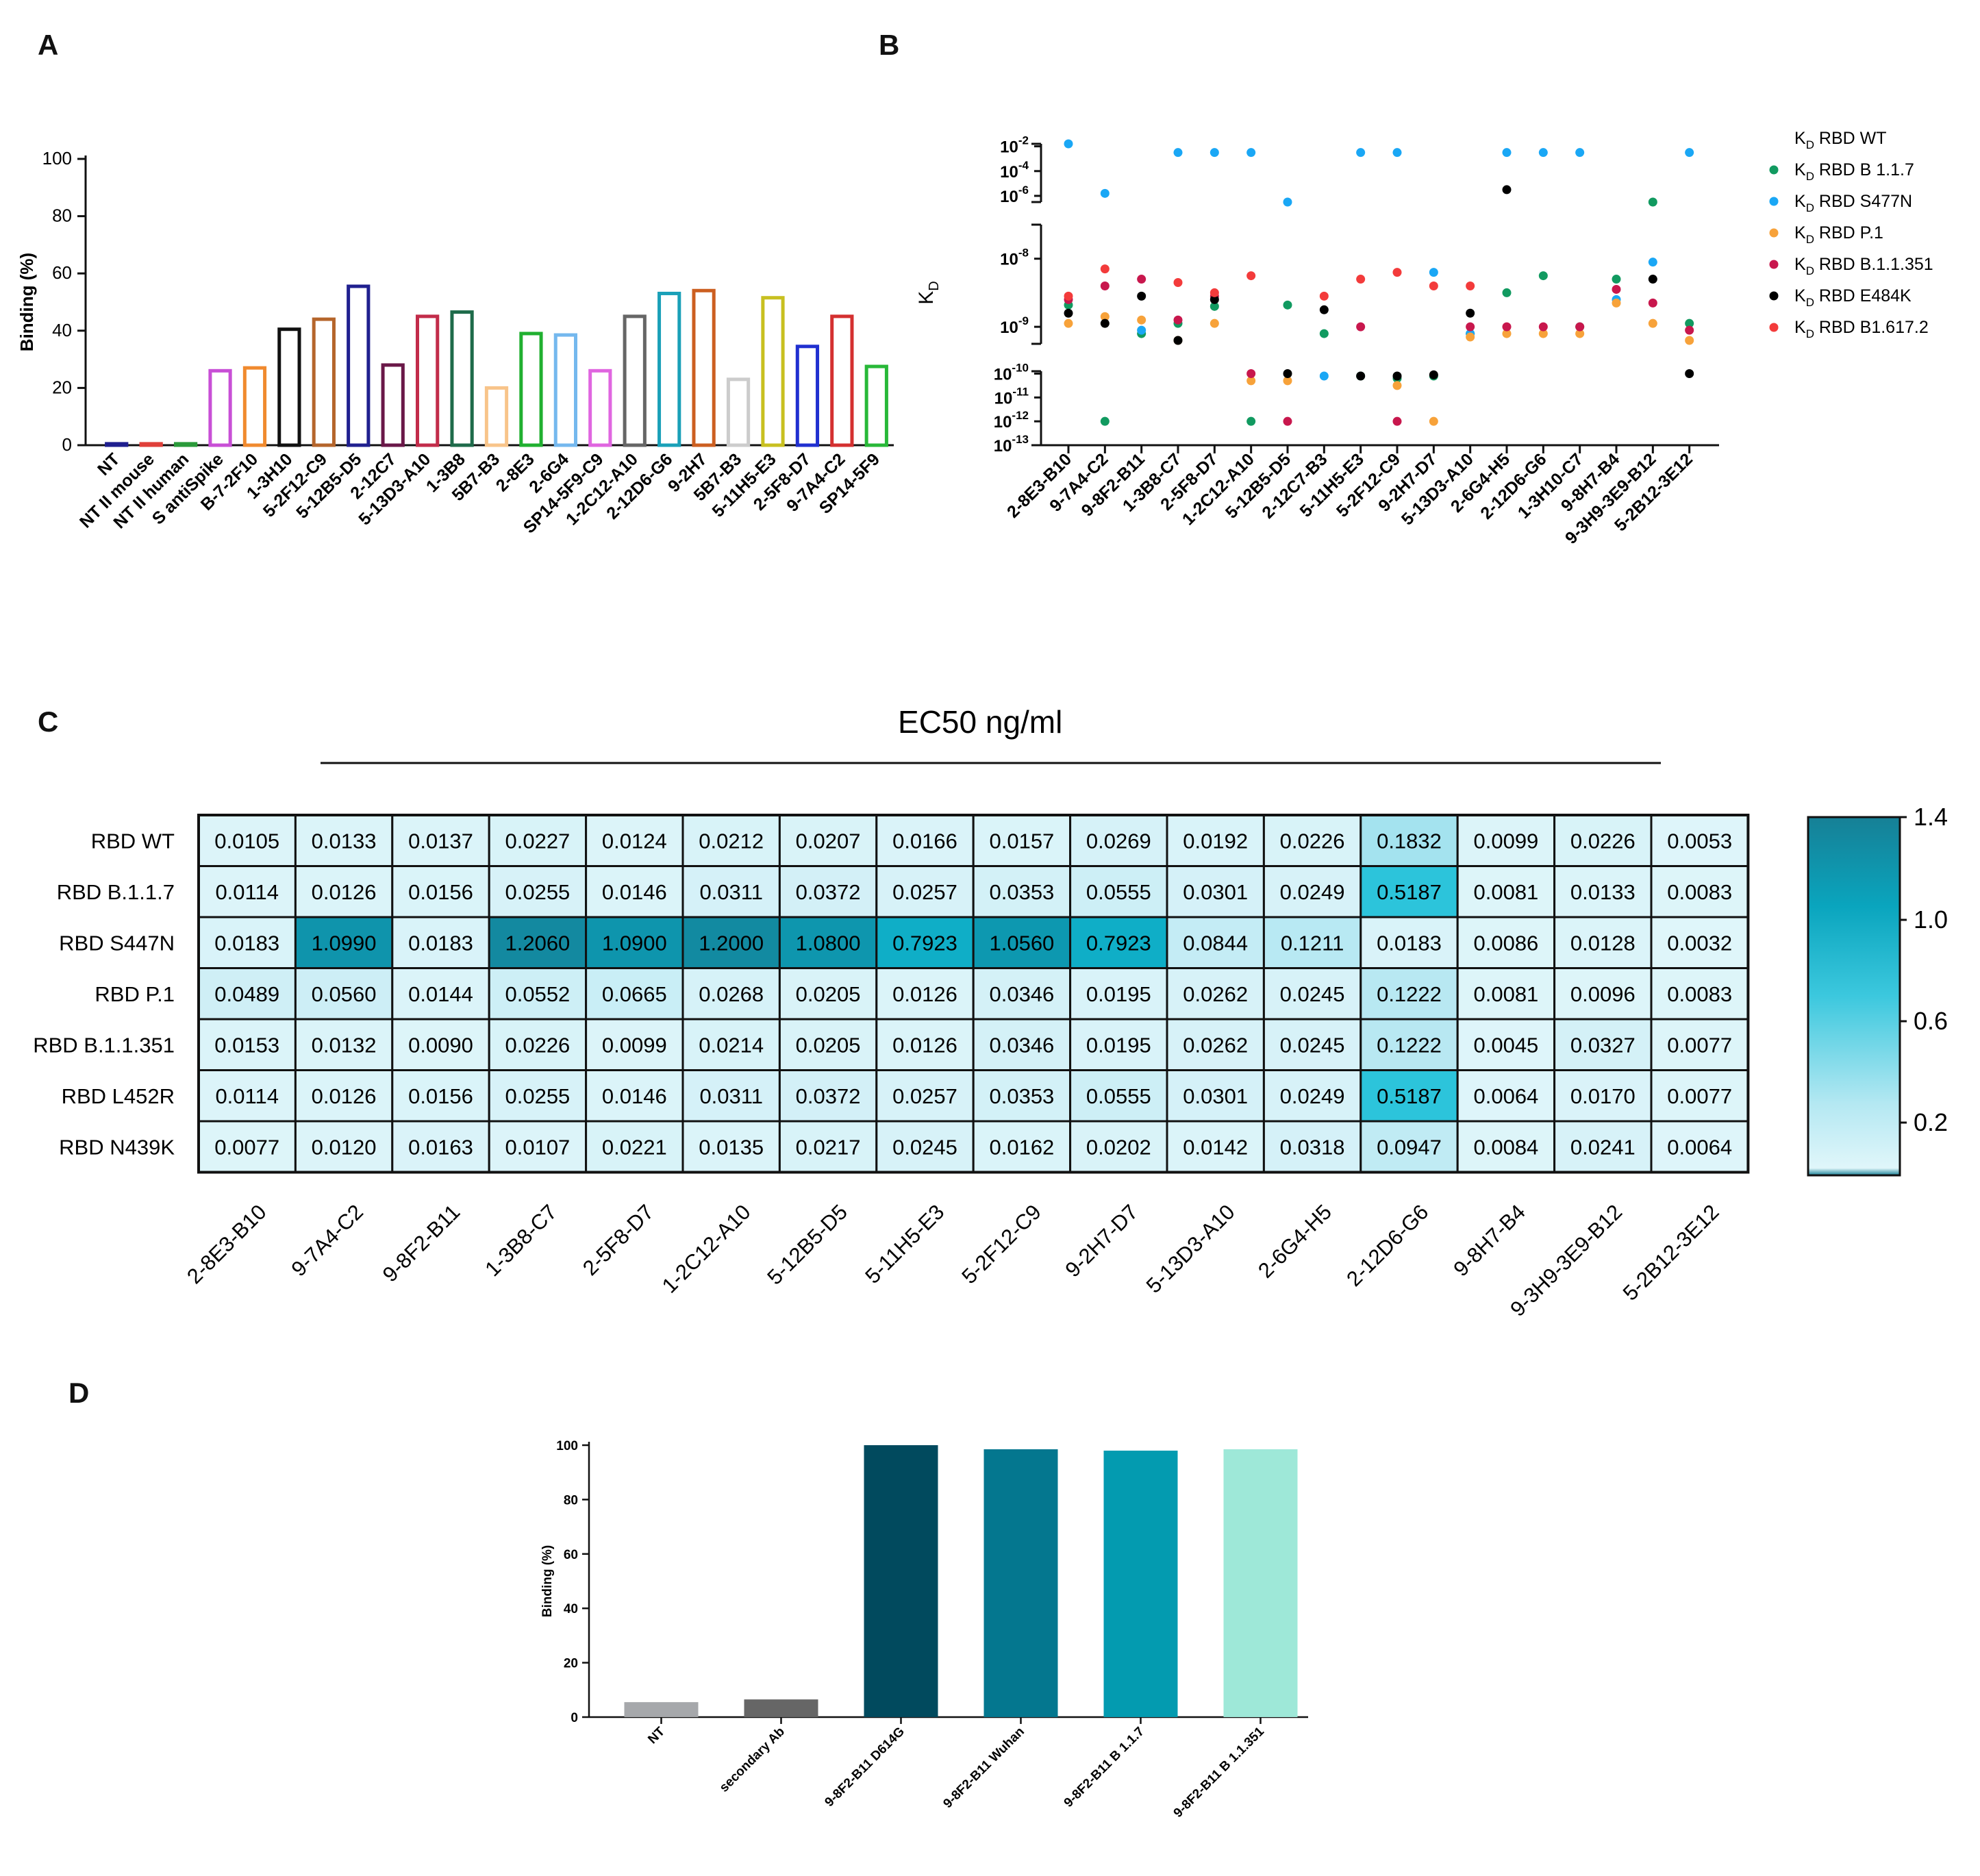  I want to click on y-tick-label: 100, so click(567, 1446).